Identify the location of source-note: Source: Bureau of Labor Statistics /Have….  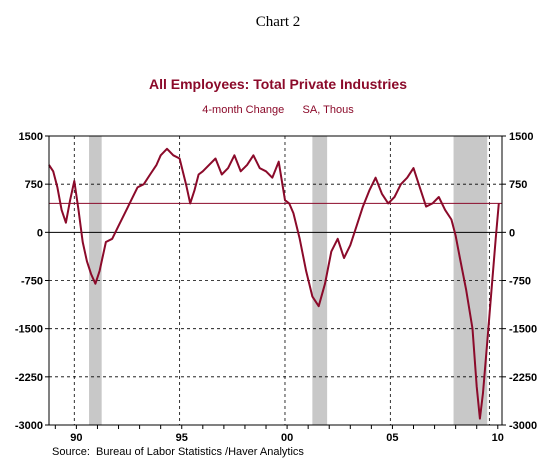
(178, 452).